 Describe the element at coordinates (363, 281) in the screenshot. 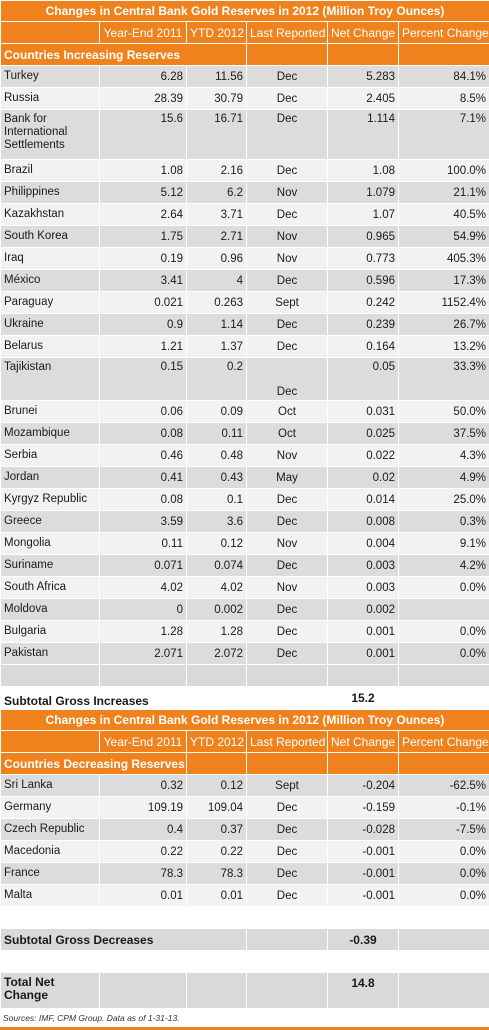

I see `net-change-value: 0.596` at that location.